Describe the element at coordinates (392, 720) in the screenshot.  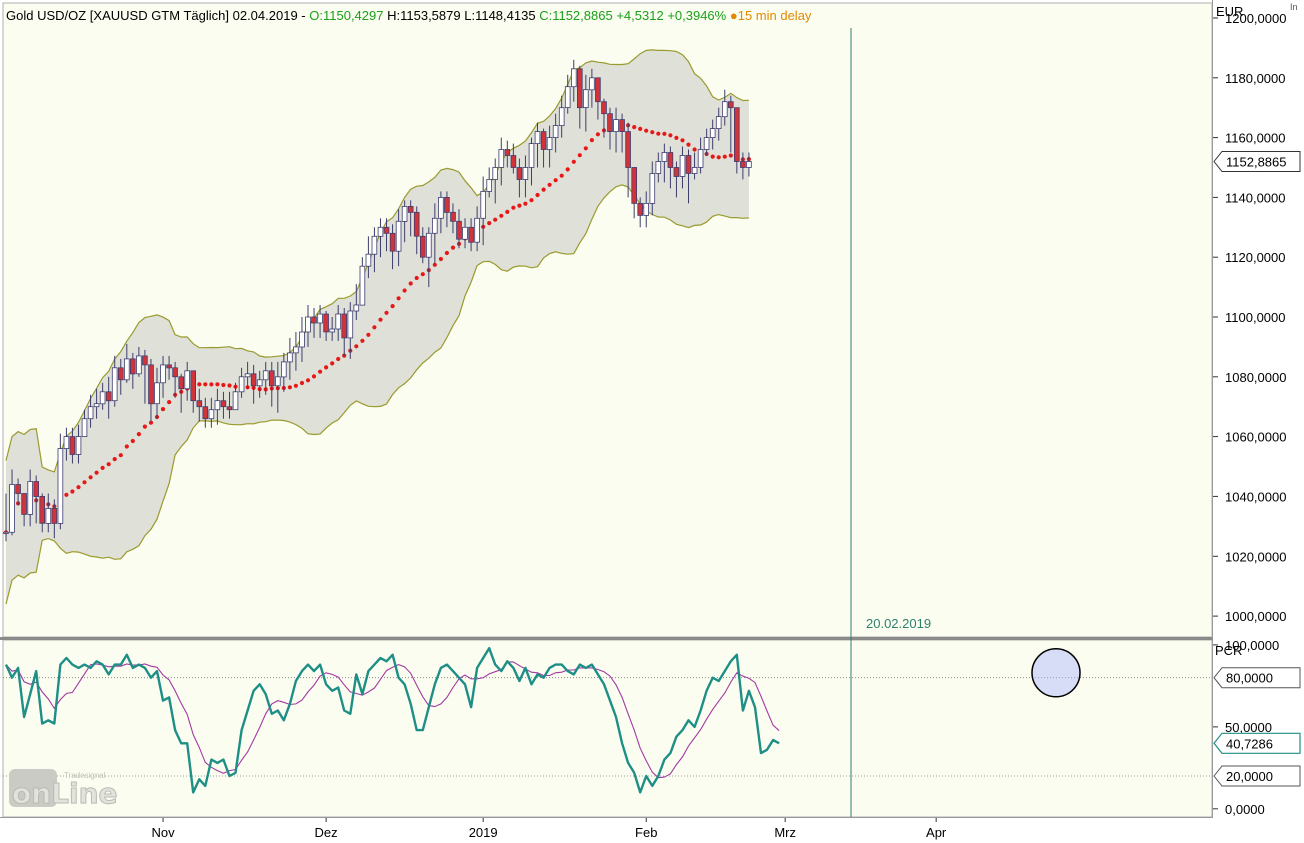
I see `pcr-signal-line` at that location.